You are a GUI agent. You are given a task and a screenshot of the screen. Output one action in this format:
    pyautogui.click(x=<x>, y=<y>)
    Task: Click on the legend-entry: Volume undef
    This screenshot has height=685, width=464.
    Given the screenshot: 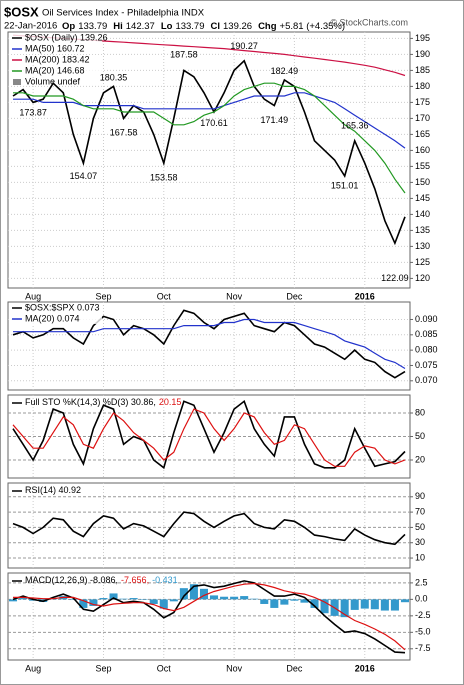 What is the action you would take?
    pyautogui.click(x=53, y=81)
    